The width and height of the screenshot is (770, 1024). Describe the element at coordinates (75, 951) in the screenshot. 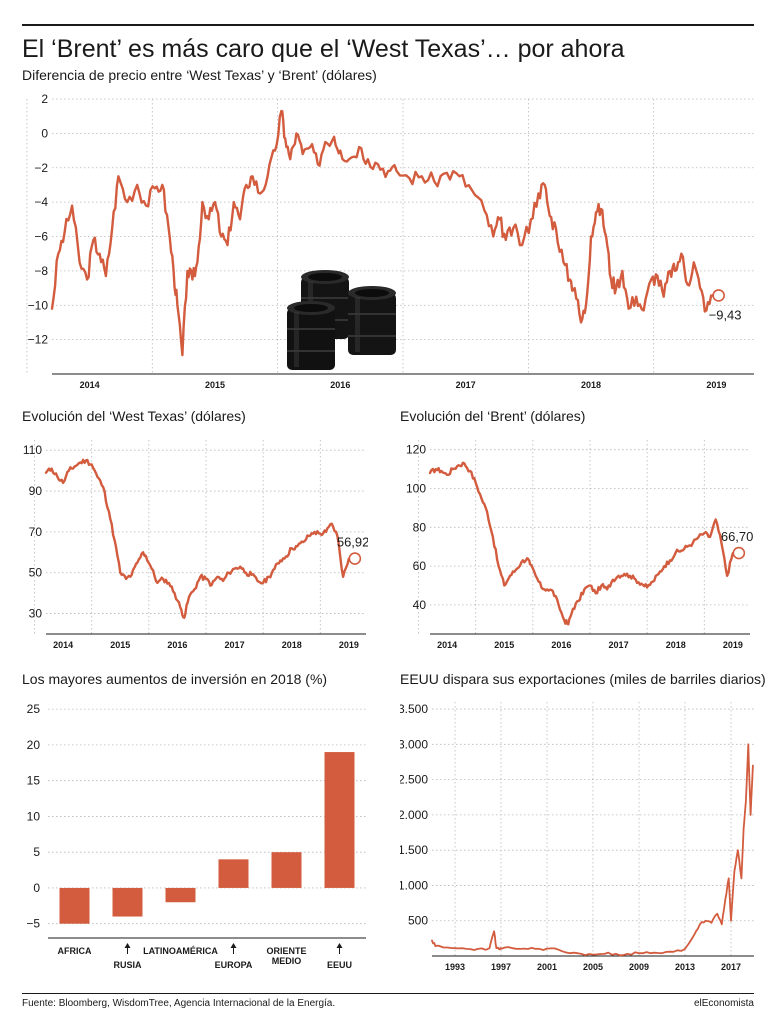

I see `investment-category-label: AFRICA` at that location.